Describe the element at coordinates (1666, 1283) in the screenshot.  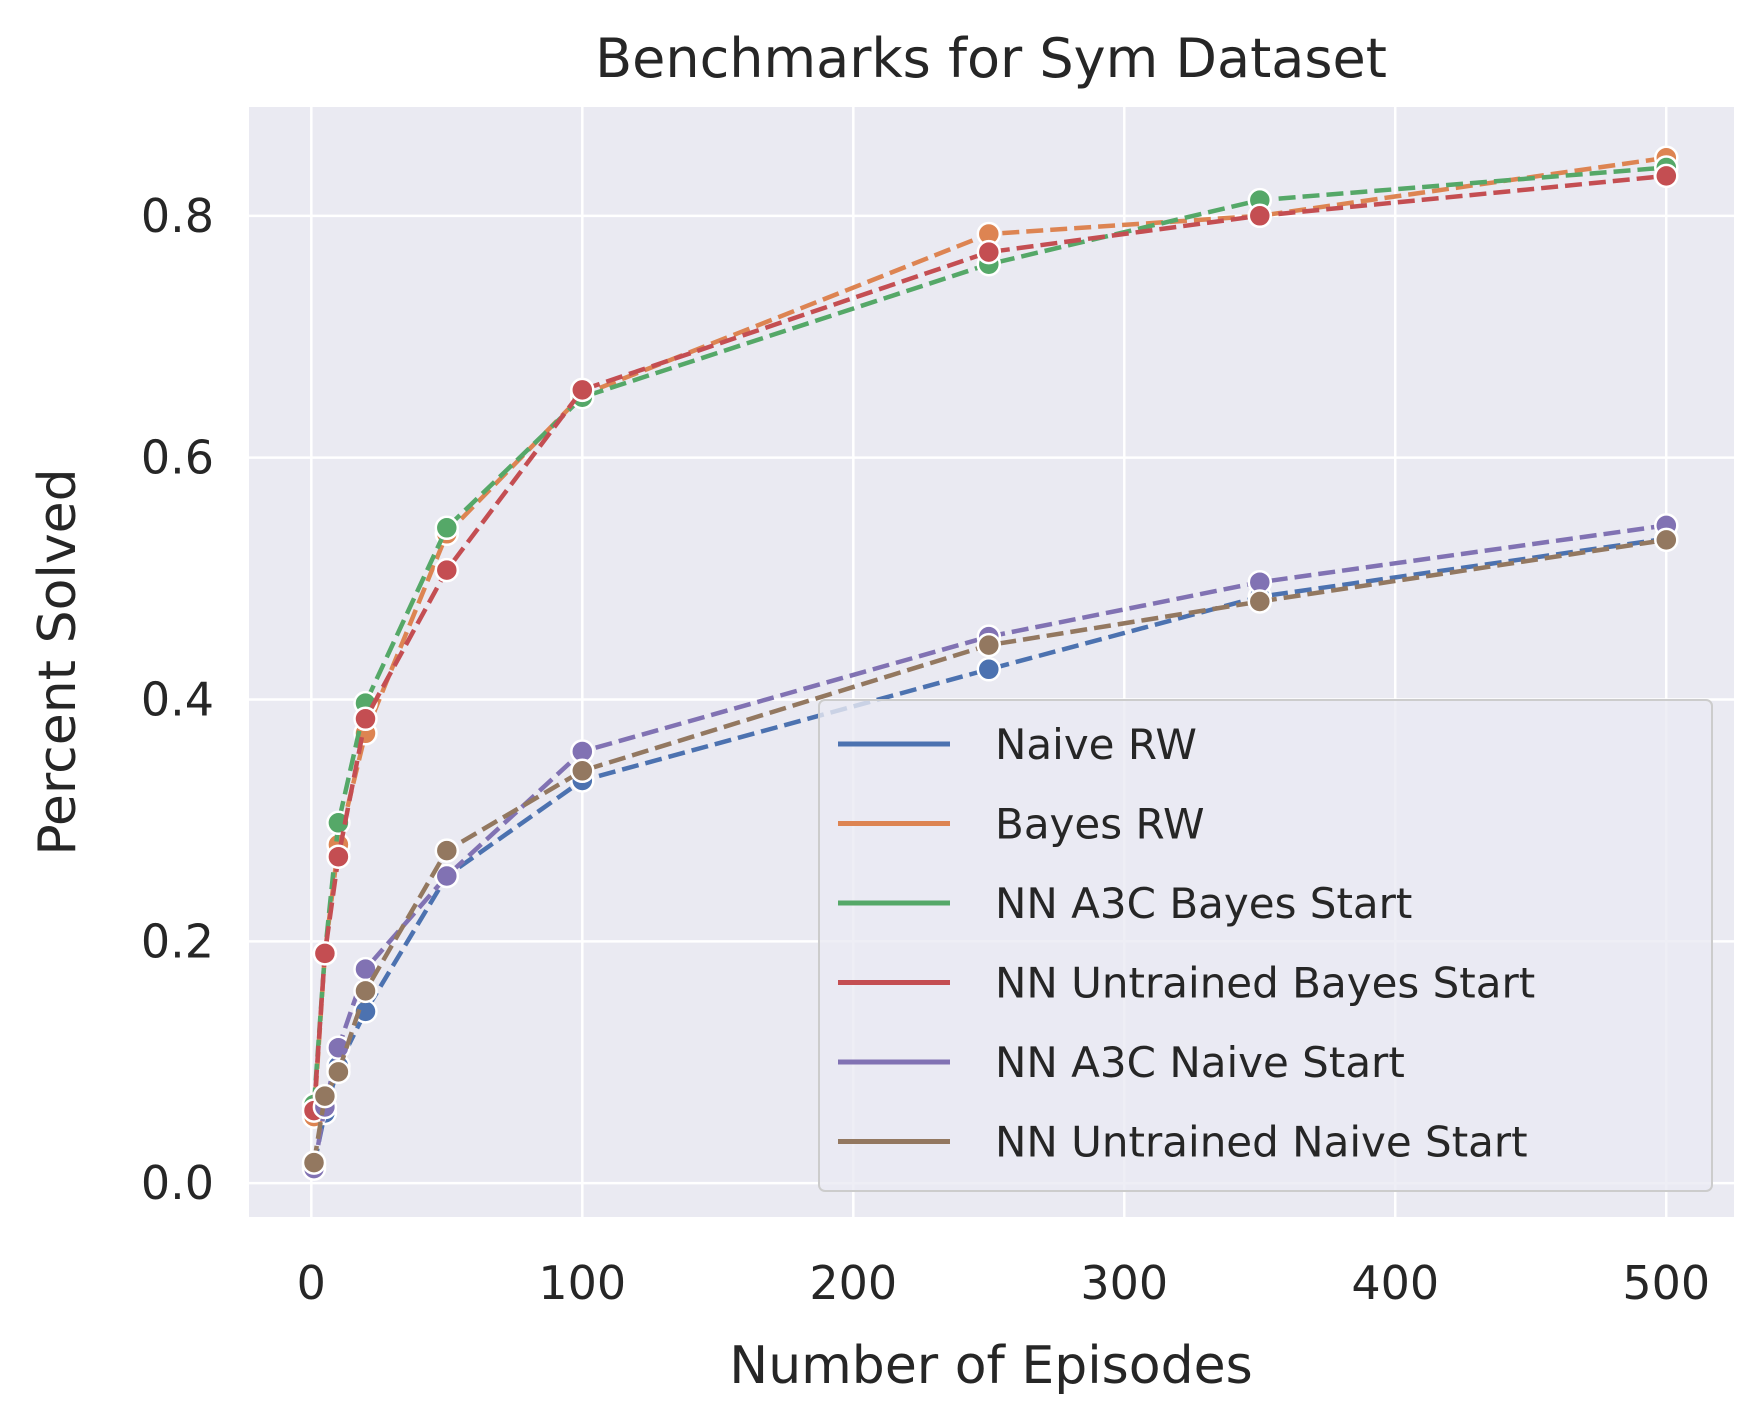
I see `x-tick-label: 500` at that location.